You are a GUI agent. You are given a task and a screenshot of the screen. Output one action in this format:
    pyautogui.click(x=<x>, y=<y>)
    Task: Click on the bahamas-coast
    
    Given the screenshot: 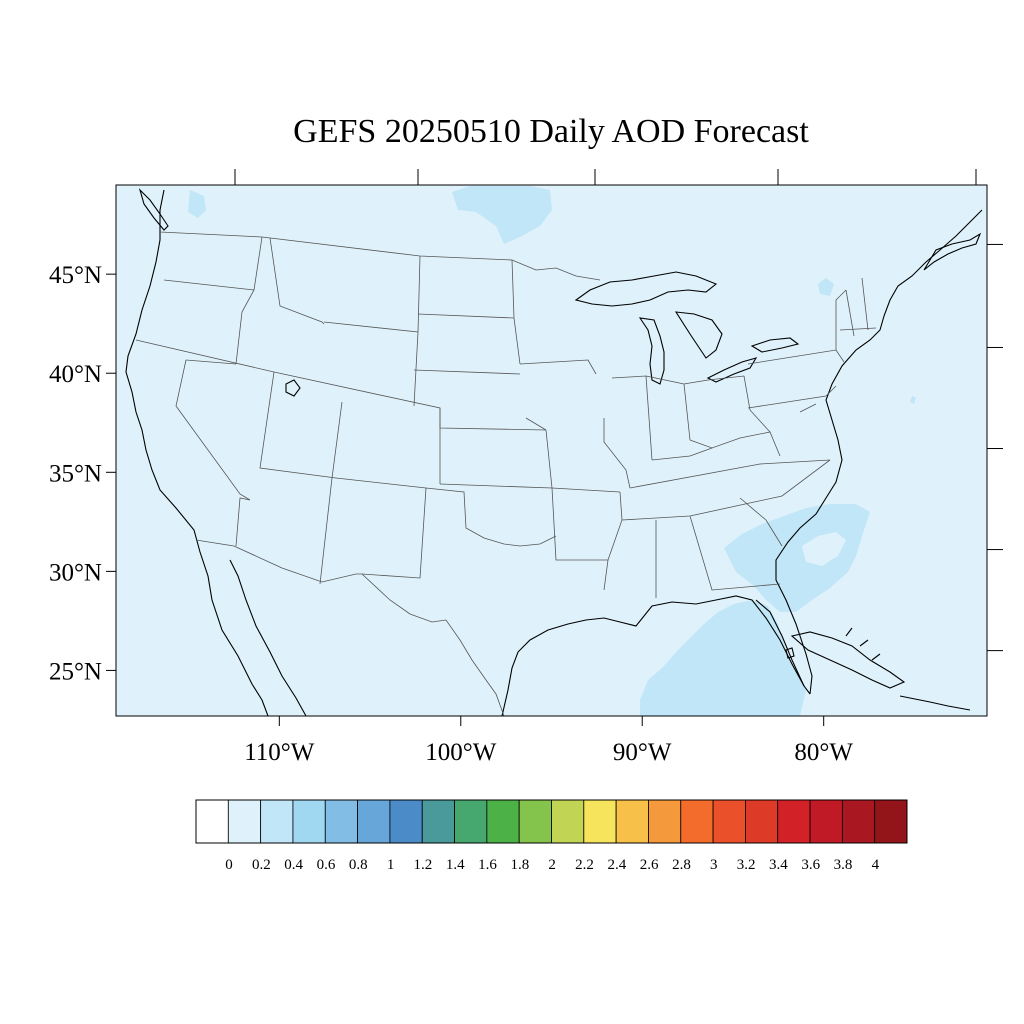 What is the action you would take?
    pyautogui.click(x=908, y=669)
    